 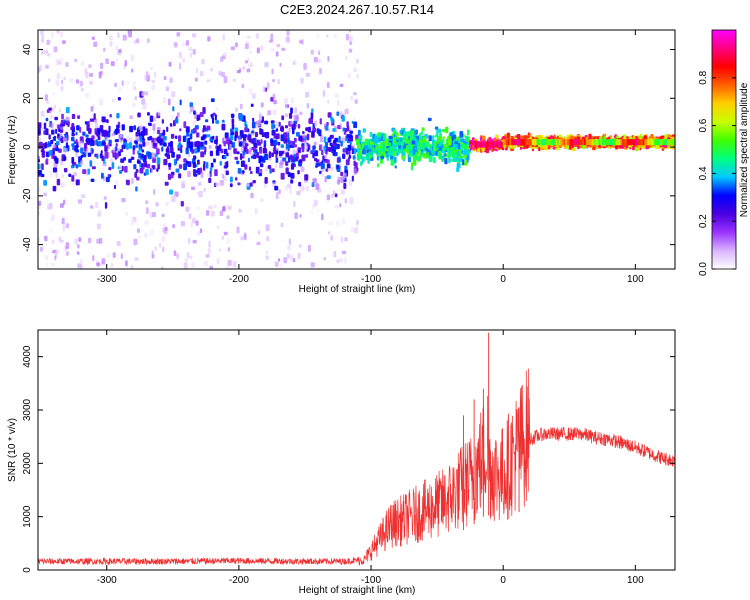 What do you see at coordinates (703, 269) in the screenshot?
I see `colorbar-tick-label: 0.0` at bounding box center [703, 269].